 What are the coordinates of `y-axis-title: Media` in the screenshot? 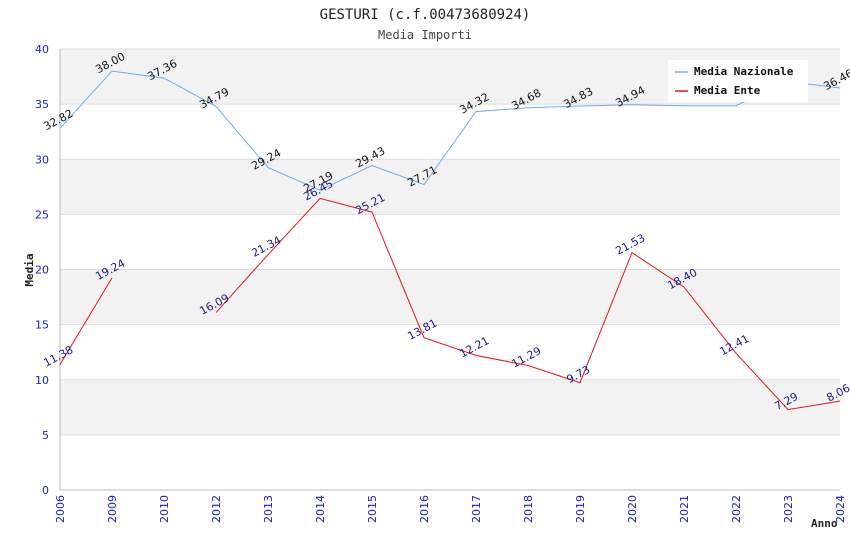 It's located at (29, 269).